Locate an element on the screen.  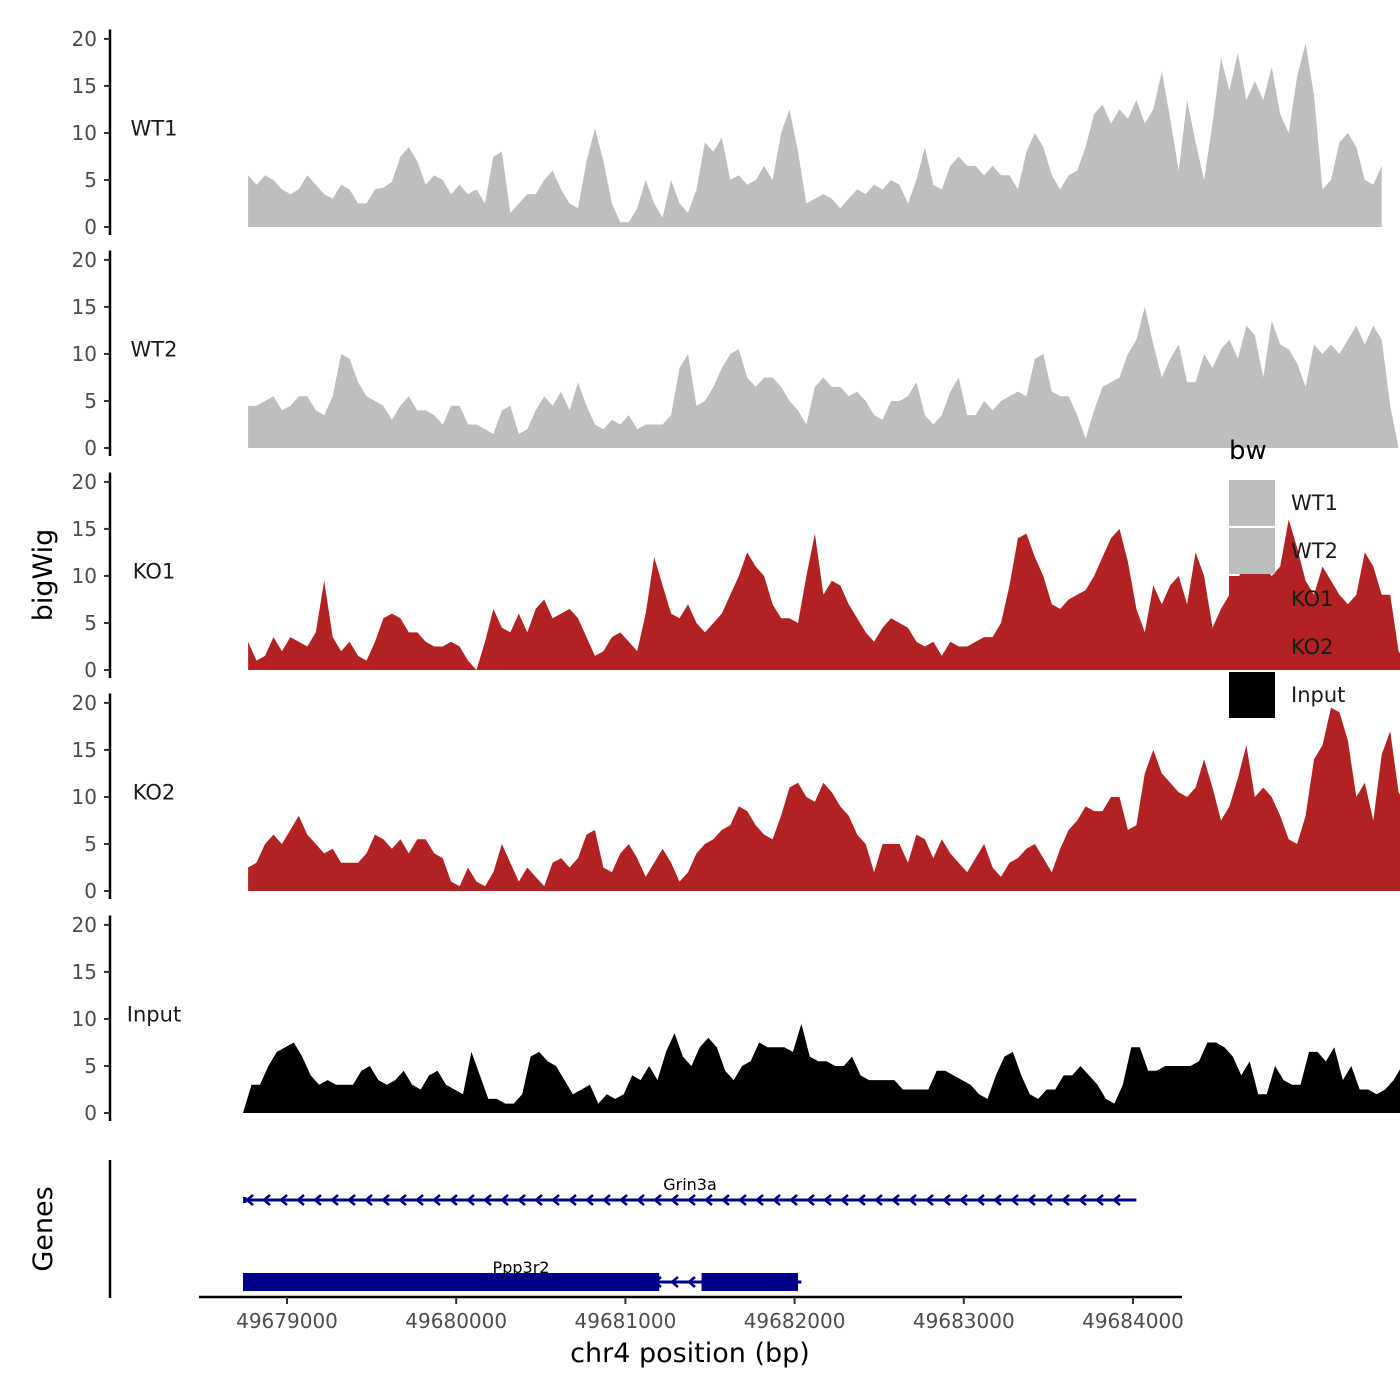
legend-item-wt1: WT1 is located at coordinates (1283, 503).